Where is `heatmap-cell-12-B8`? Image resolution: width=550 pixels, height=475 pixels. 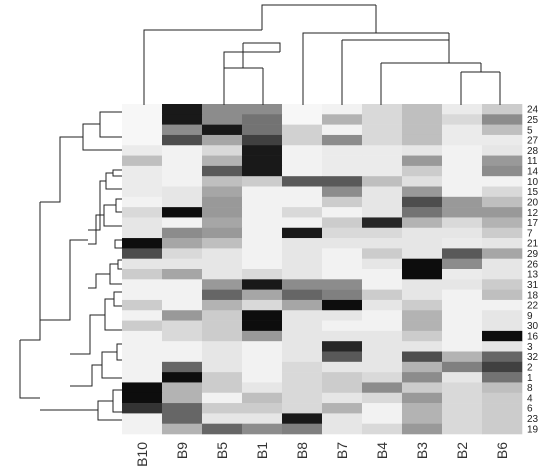
heatmap-cell-12-B8 is located at coordinates (302, 212).